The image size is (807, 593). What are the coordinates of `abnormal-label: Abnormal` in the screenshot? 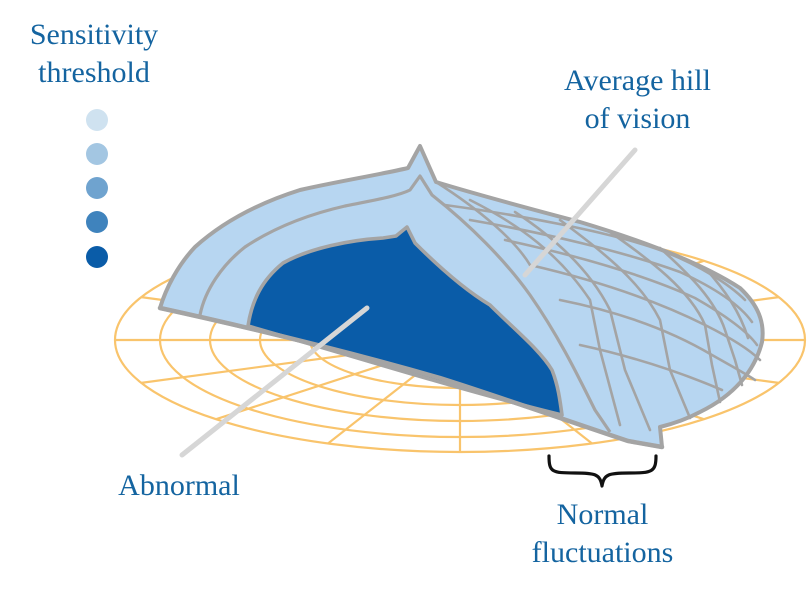 It's located at (179, 485).